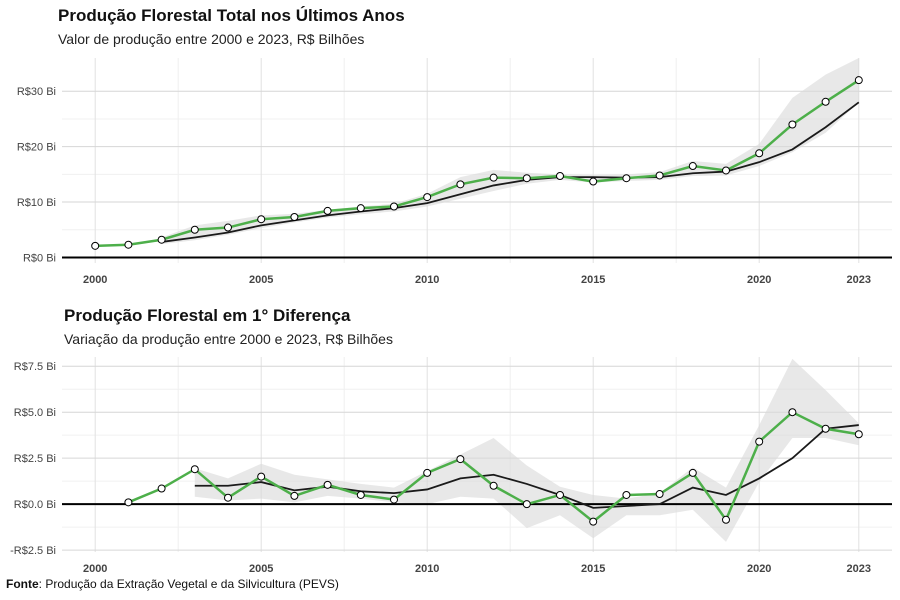  I want to click on chart-1-y-tick-label: R$20 Bi, so click(36, 148).